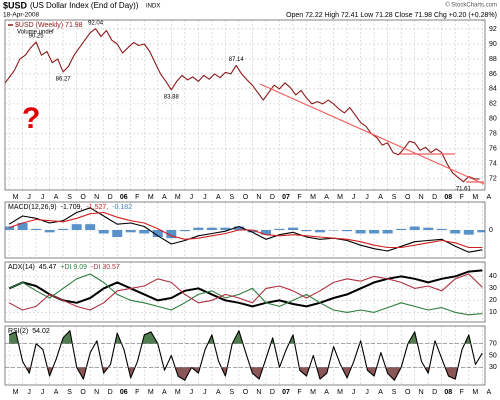  I want to click on y-tick-label: 40, so click(493, 276).